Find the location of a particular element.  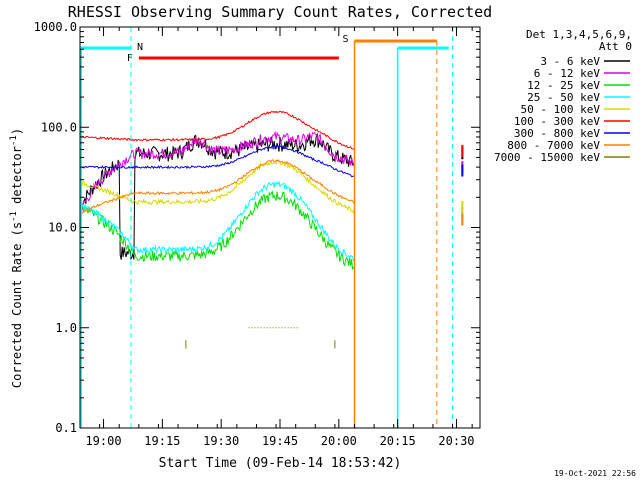

legend-label-5: 100 - 300 keV is located at coordinates (557, 121).